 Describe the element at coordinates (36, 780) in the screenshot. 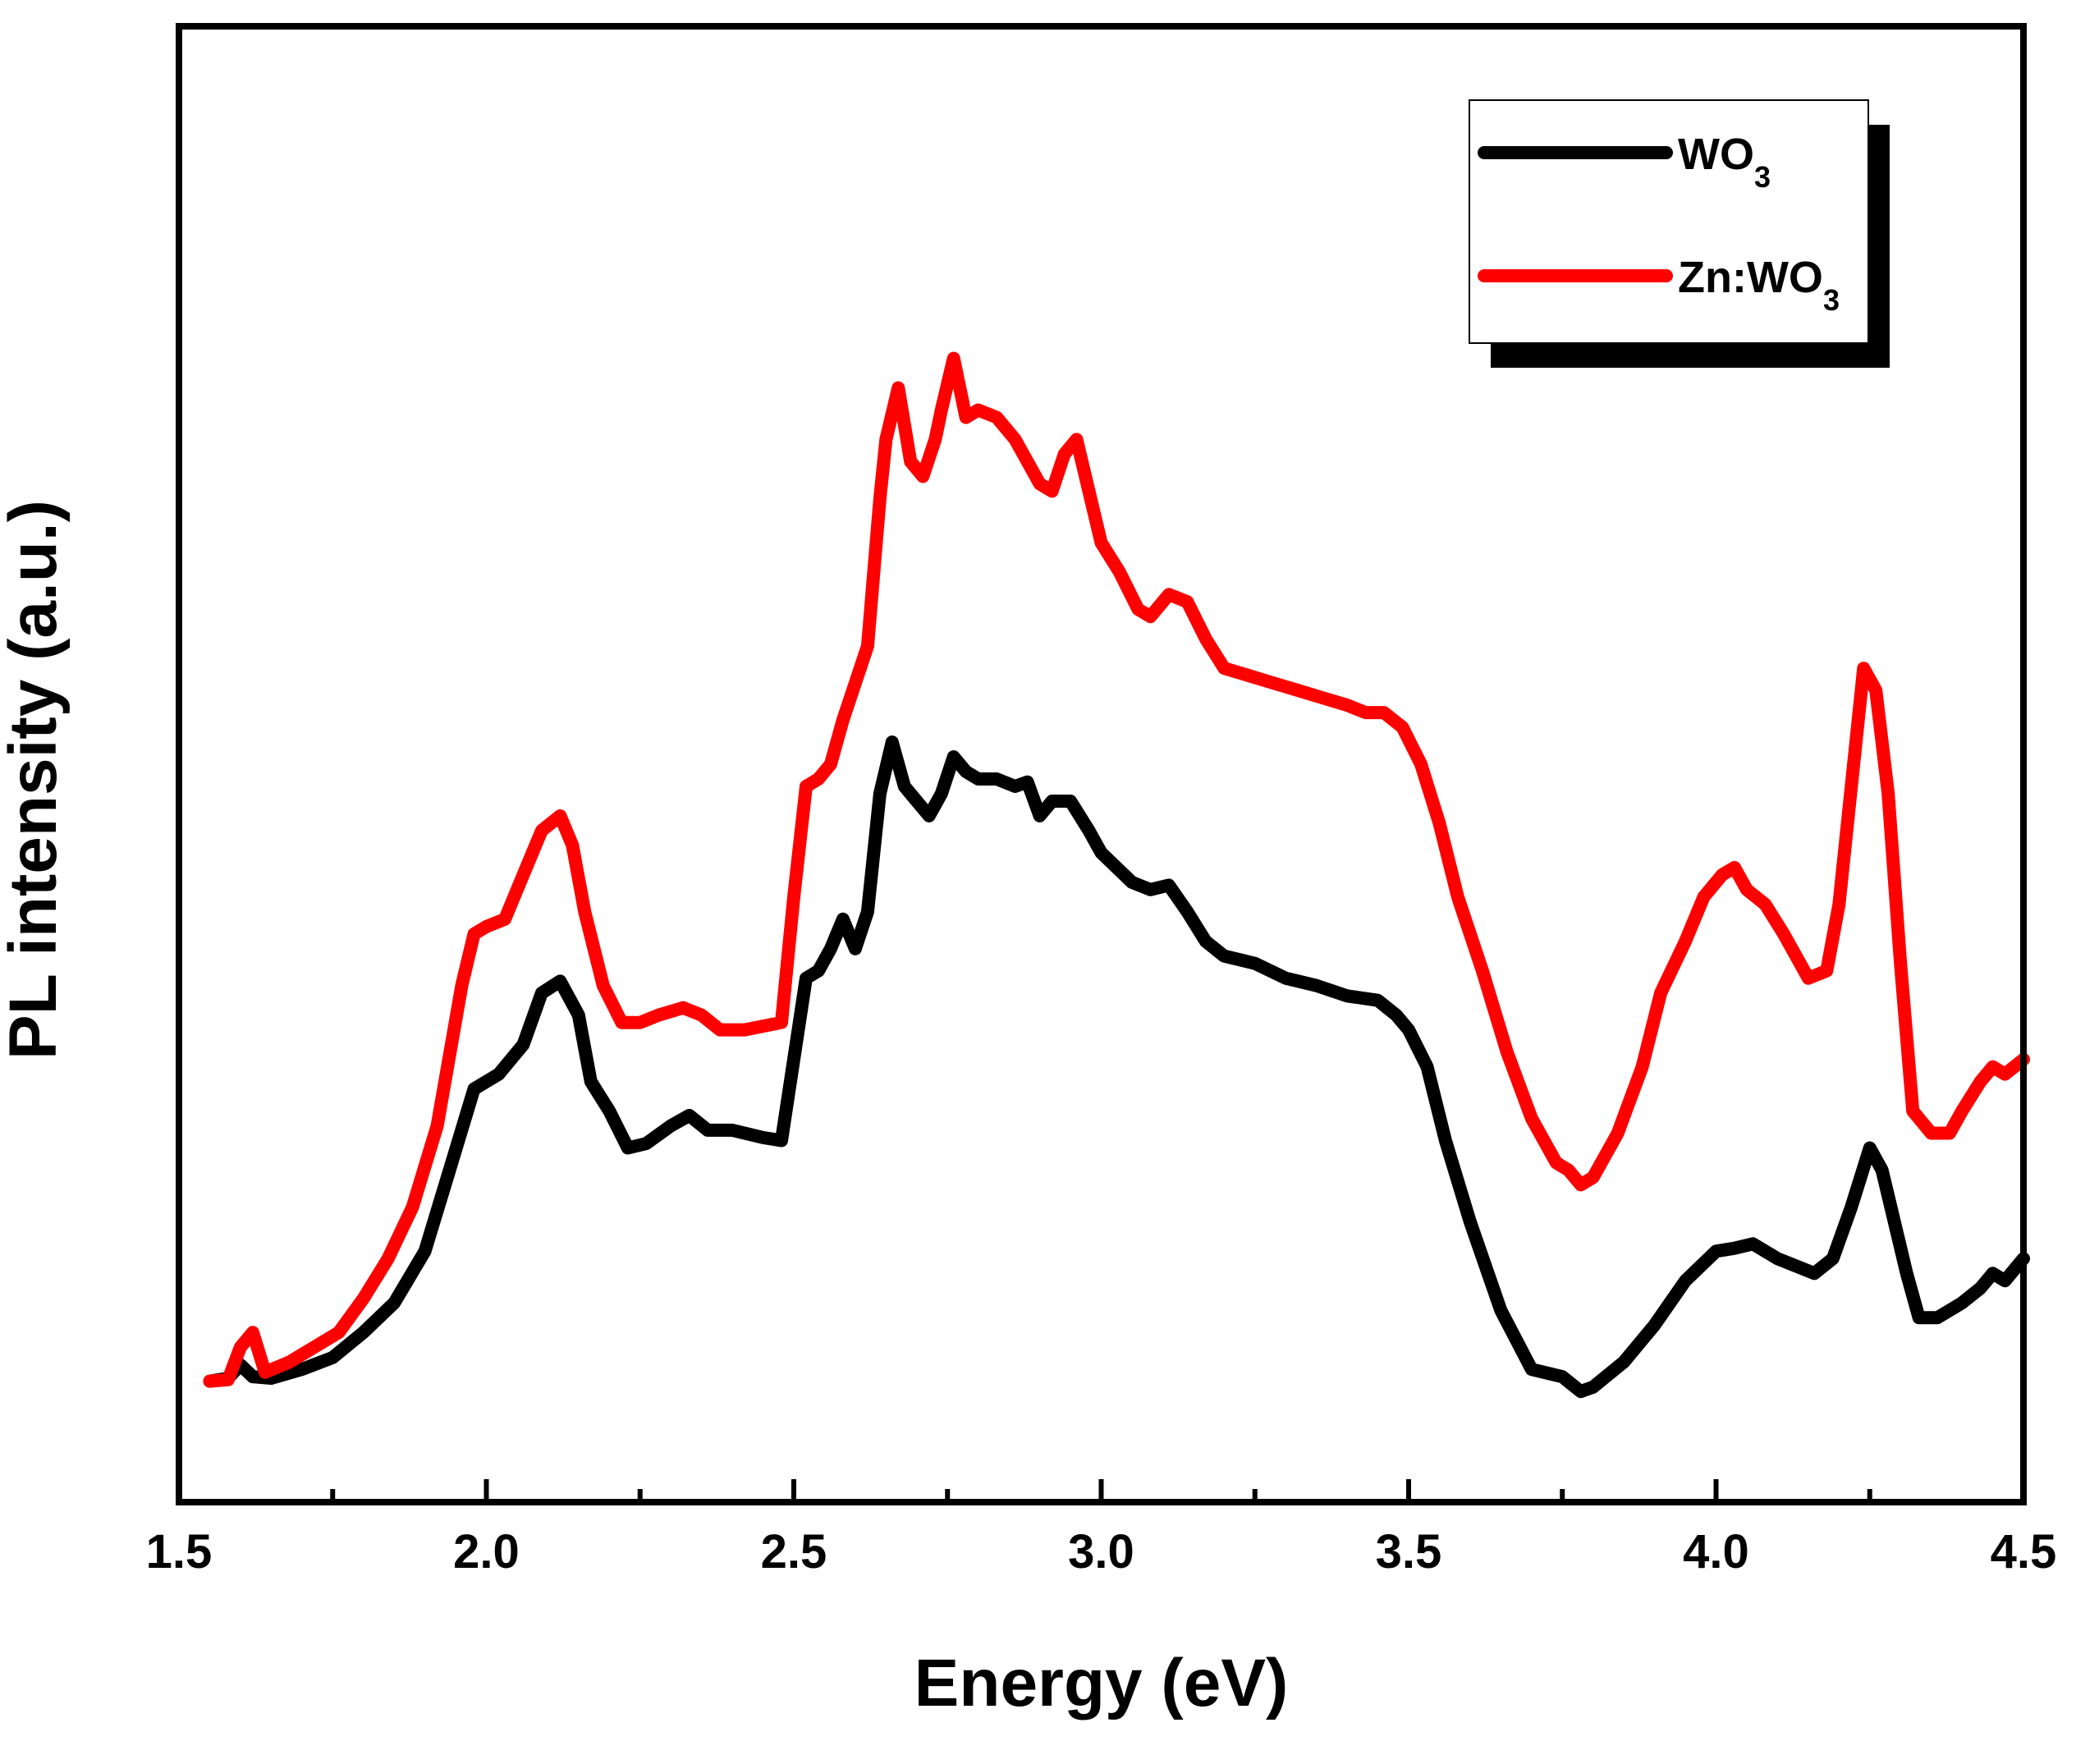

I see `y-axis-title: PL intensity (a.u.)` at that location.